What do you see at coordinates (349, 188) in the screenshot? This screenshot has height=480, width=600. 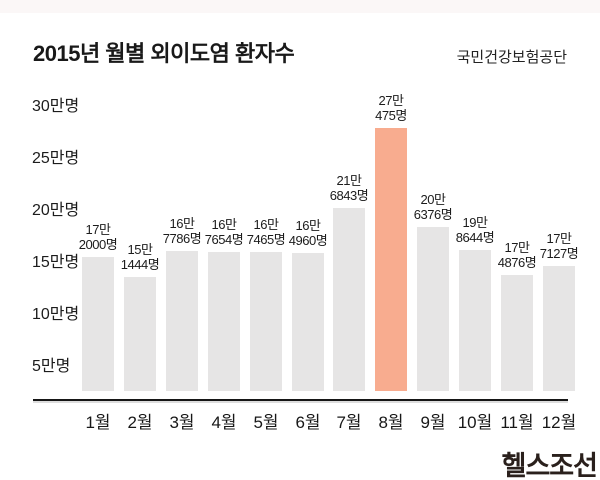 I see `bar-value-label-month-7: 21만 6843명` at bounding box center [349, 188].